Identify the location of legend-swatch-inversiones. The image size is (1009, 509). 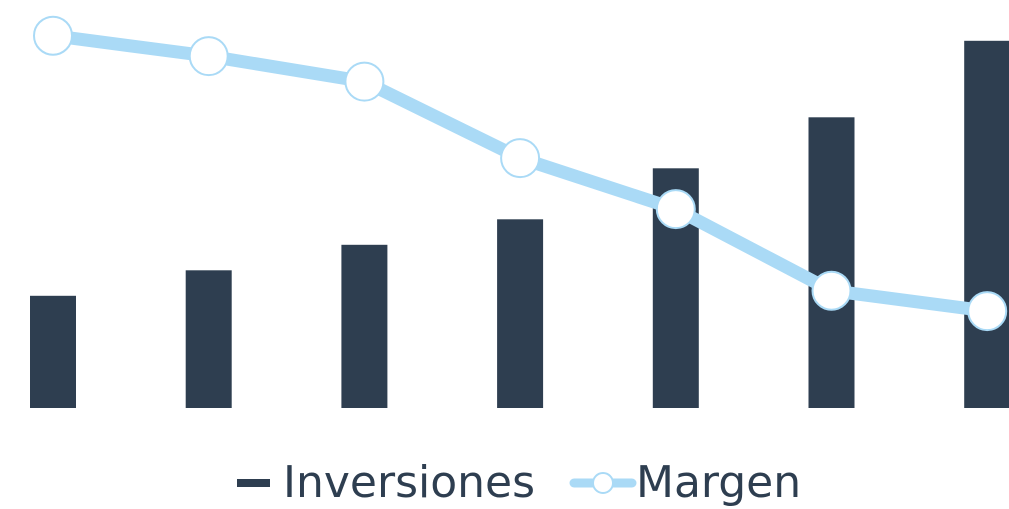
(253, 483).